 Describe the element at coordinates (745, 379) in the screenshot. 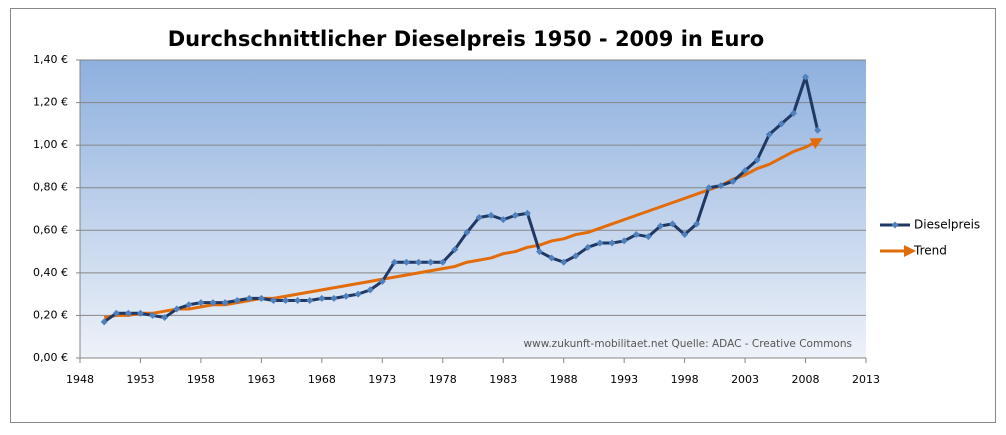

I see `x-tick-label: 2003` at that location.